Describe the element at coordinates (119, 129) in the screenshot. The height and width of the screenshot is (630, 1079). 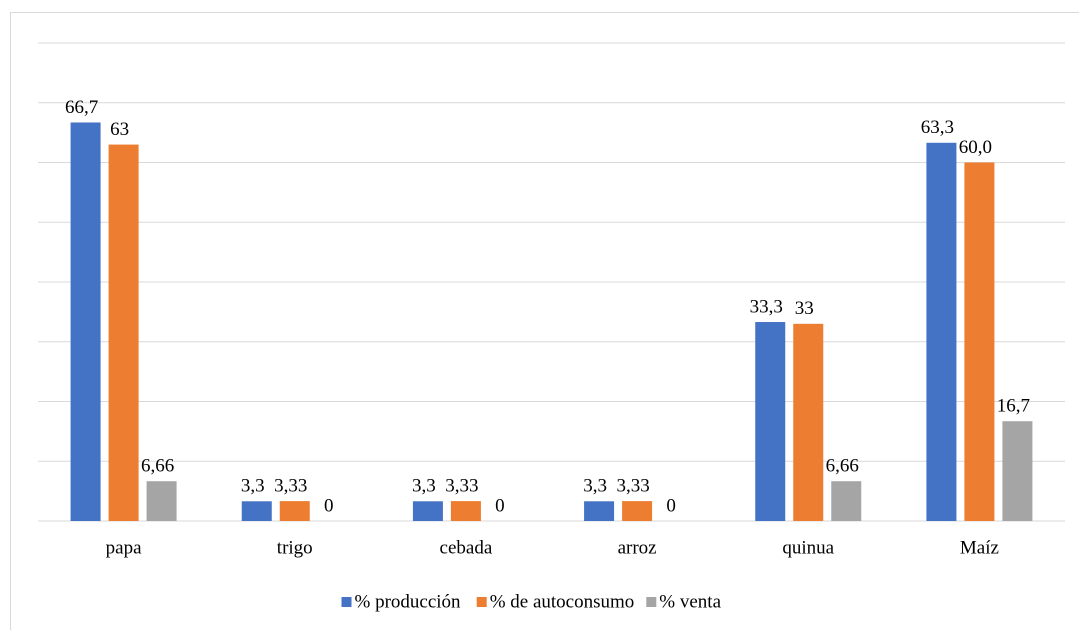
I see `data-label: 63` at that location.